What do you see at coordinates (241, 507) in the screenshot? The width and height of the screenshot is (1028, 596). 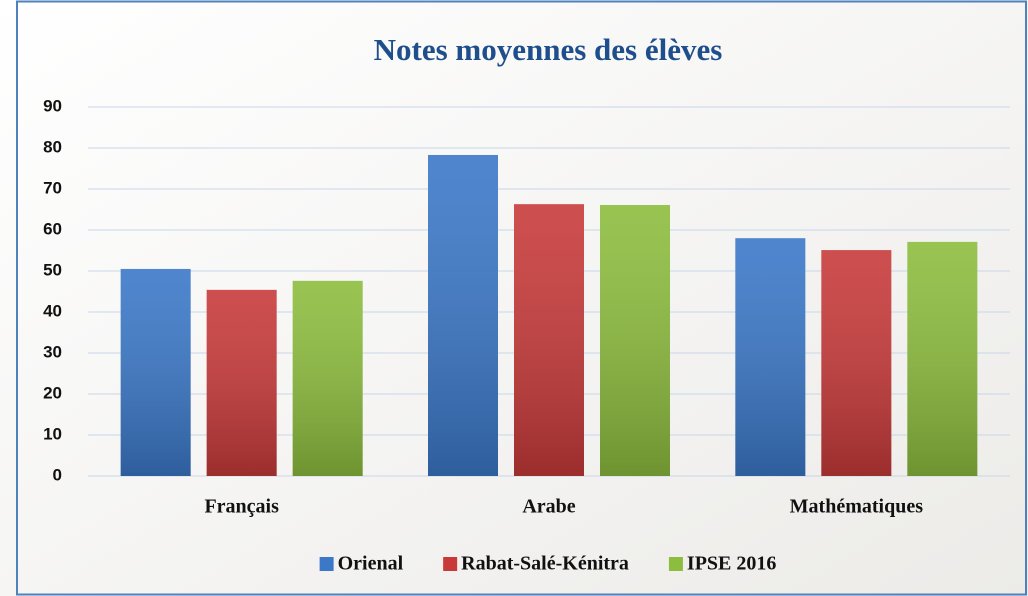 I see `x-tick-label: Français` at bounding box center [241, 507].